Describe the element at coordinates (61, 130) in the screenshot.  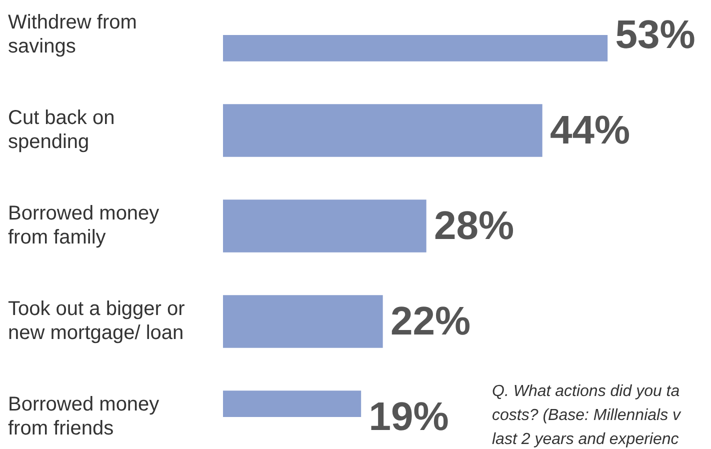
I see `y-tick-label: Cut back on spending` at that location.